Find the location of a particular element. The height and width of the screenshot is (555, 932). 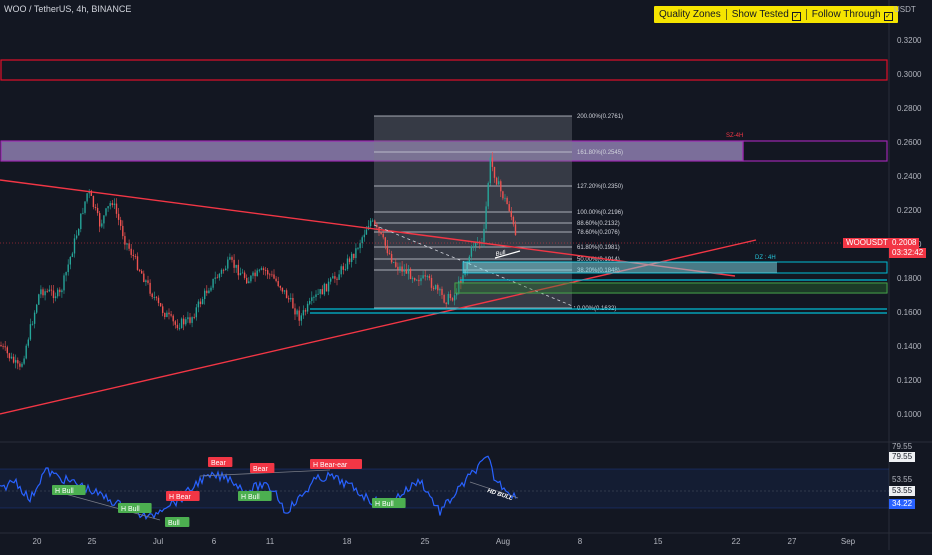

price-axis-label: 0.2800 is located at coordinates (909, 108).